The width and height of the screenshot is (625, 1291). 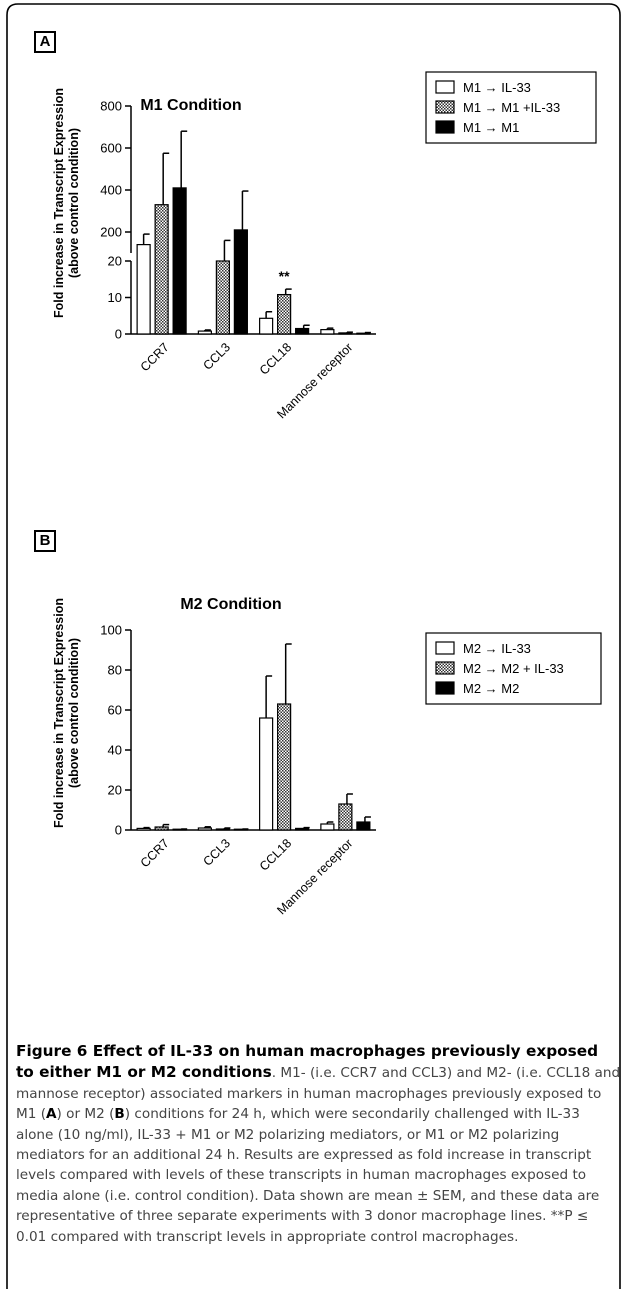 What do you see at coordinates (111, 148) in the screenshot?
I see `y-tick-label: 600` at bounding box center [111, 148].